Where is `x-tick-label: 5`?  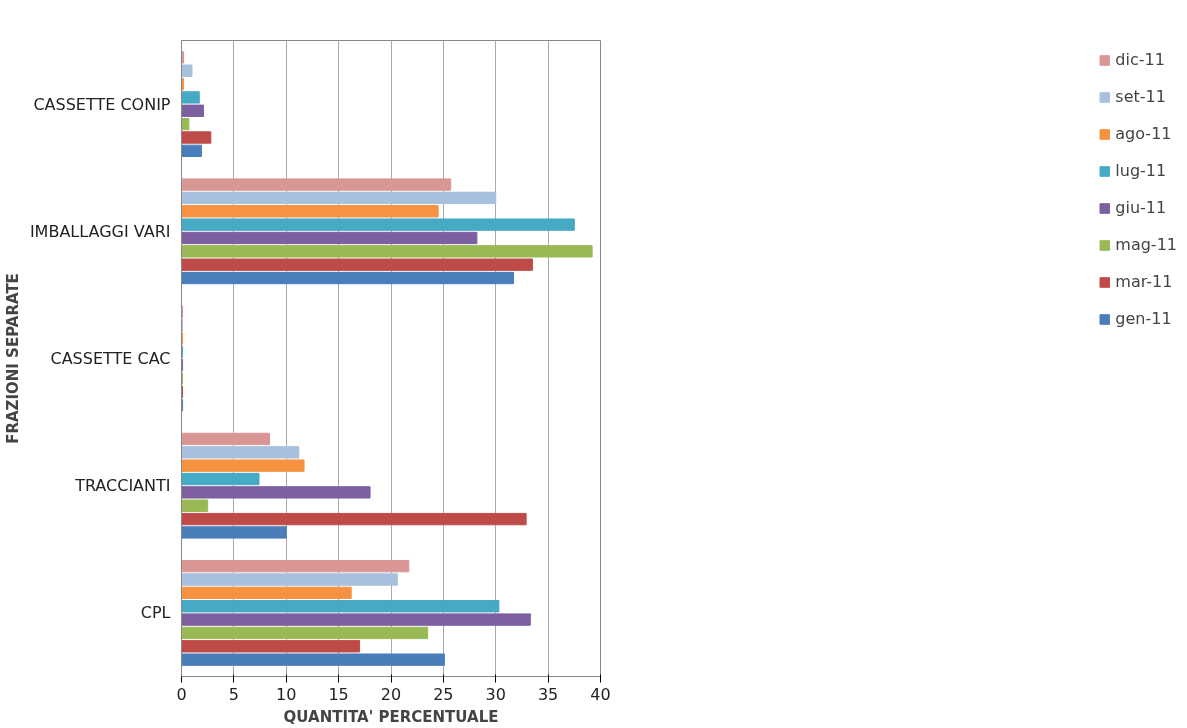
x-tick-label: 5 is located at coordinates (233, 694).